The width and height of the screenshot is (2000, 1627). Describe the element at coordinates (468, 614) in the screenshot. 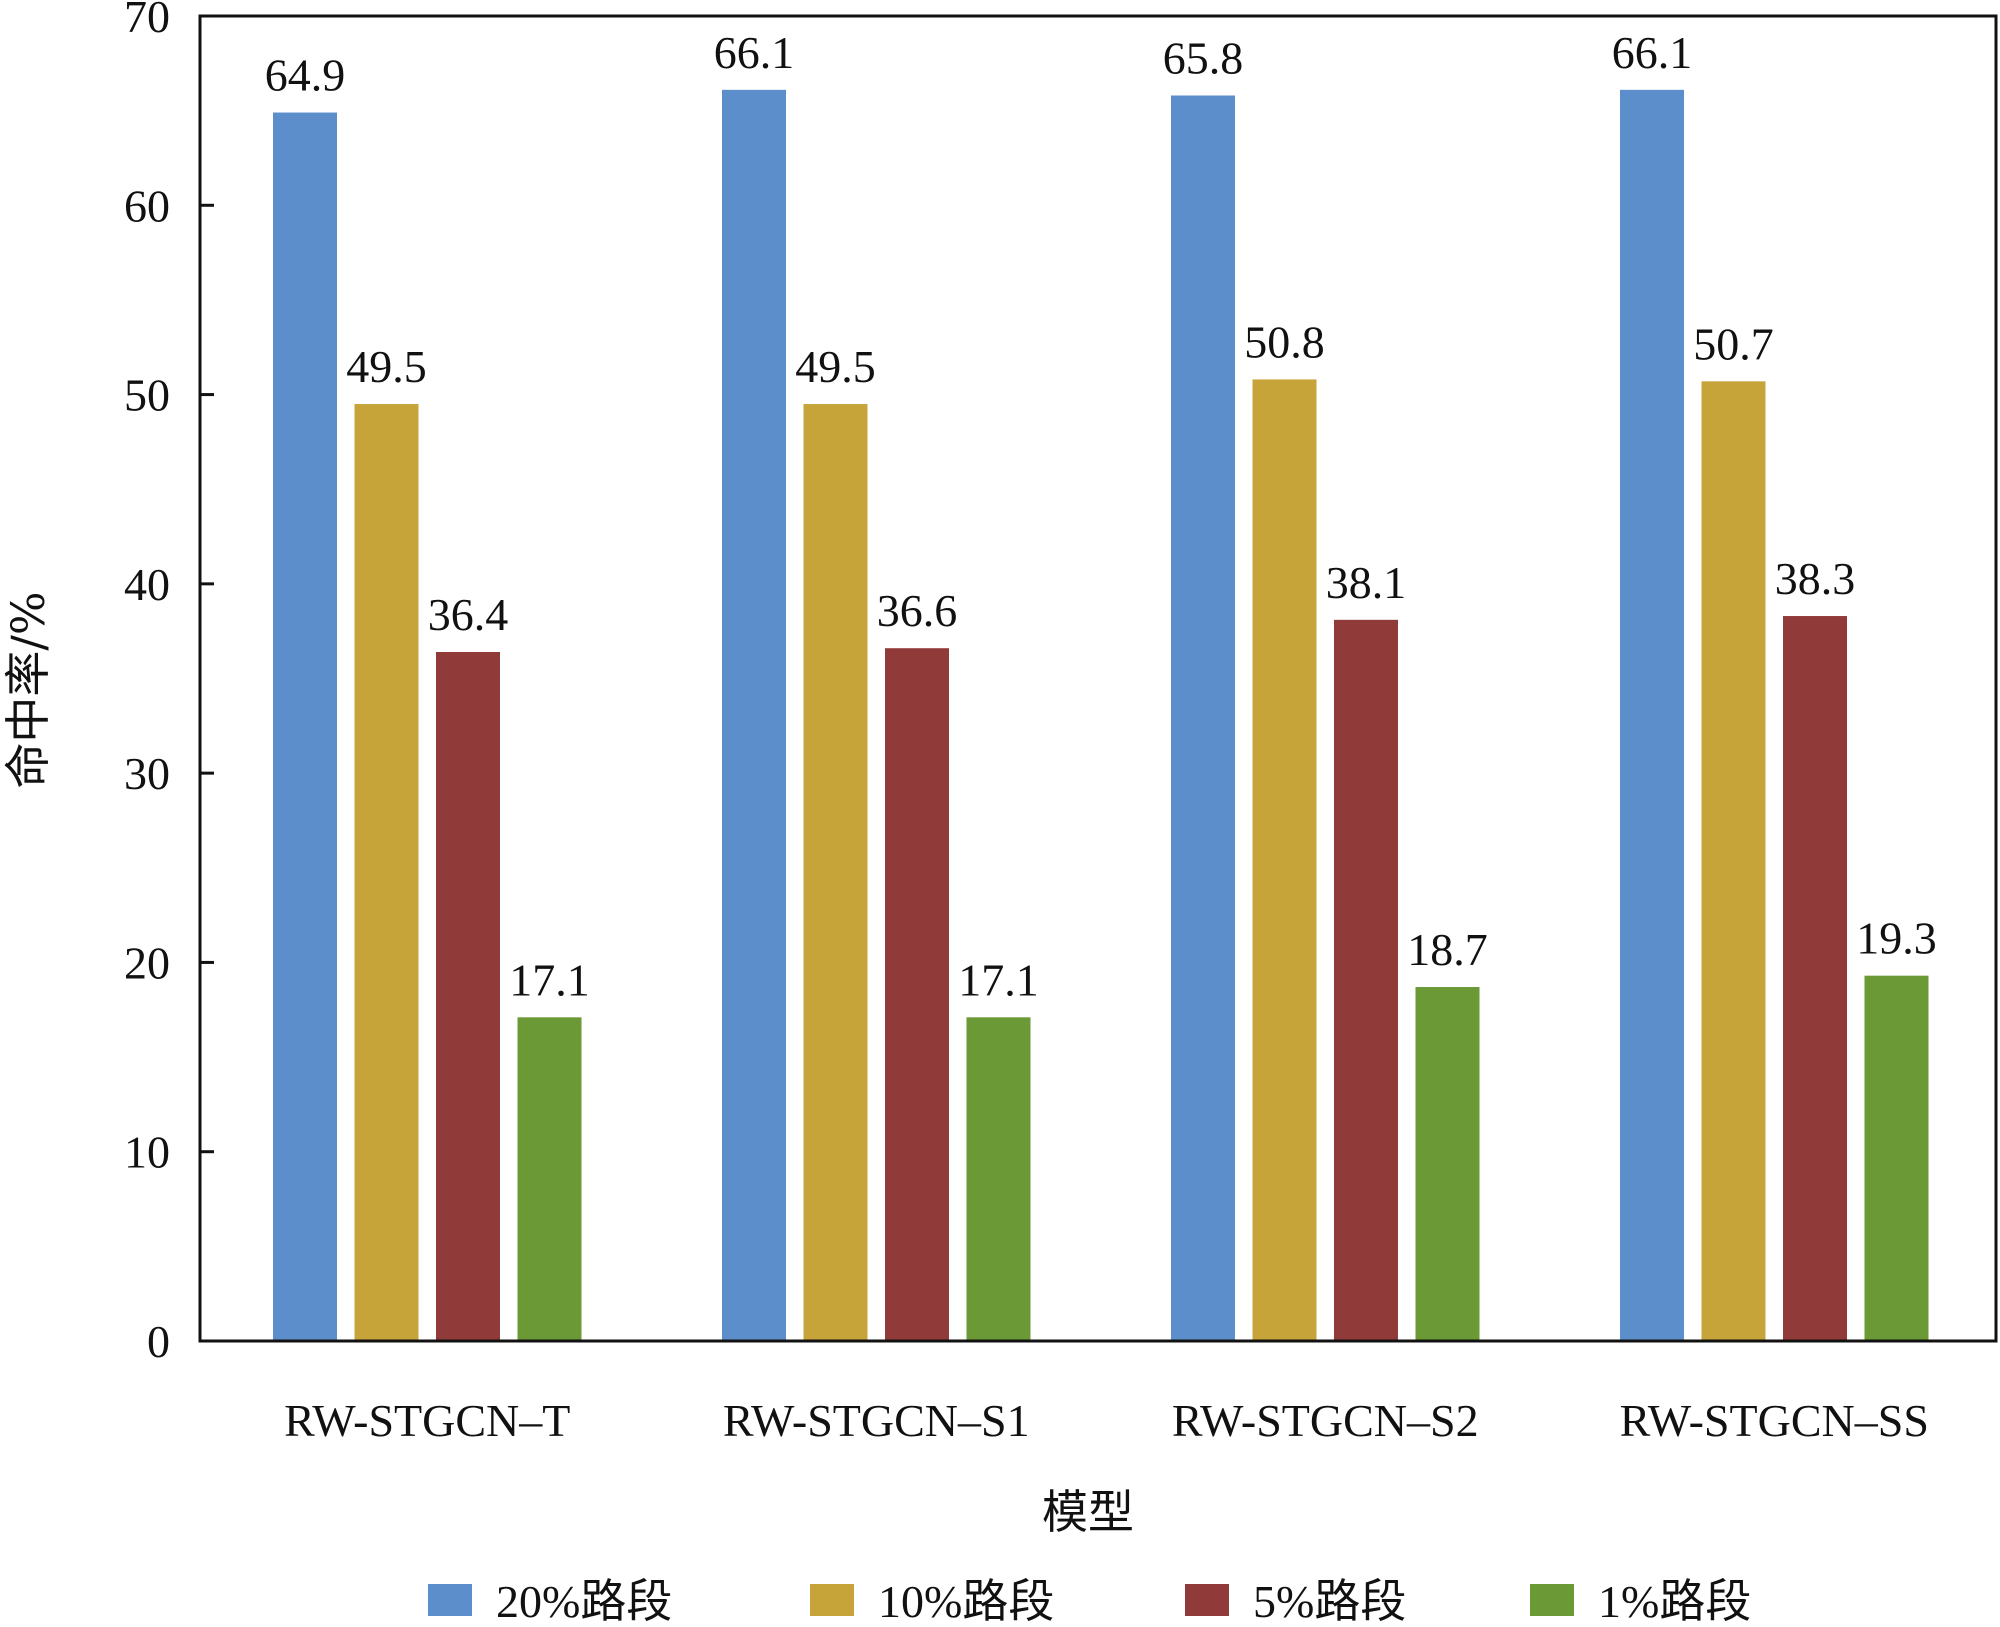

I see `data-label: 36.4` at that location.